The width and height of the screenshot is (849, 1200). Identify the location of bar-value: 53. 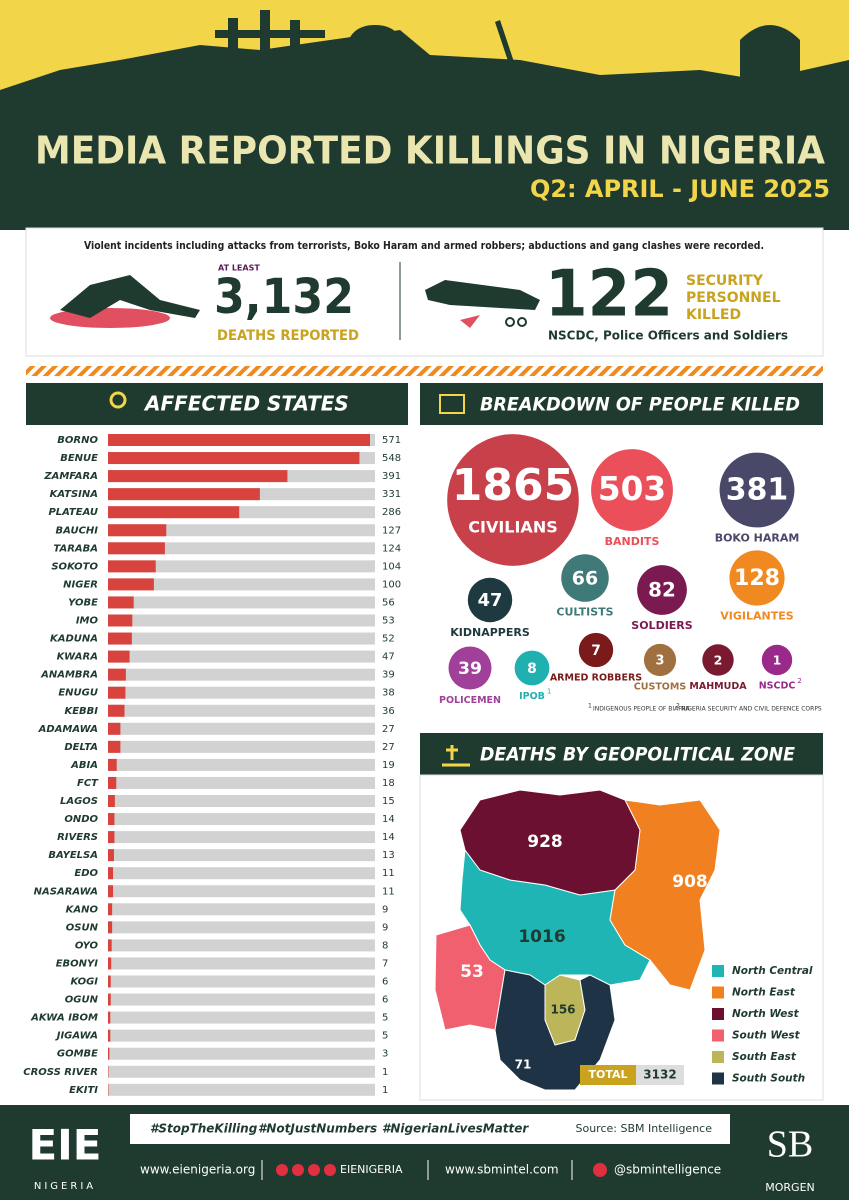
(388, 621).